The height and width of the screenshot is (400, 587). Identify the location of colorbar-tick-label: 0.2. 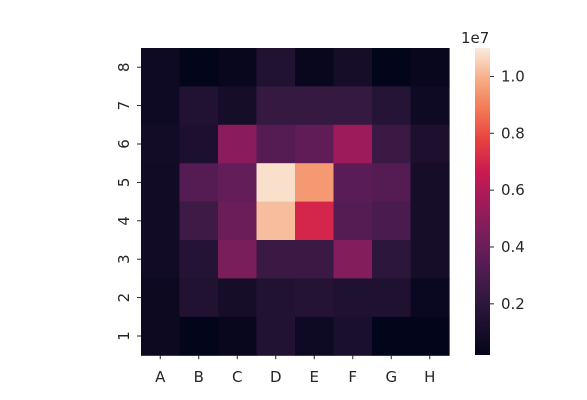
(513, 304).